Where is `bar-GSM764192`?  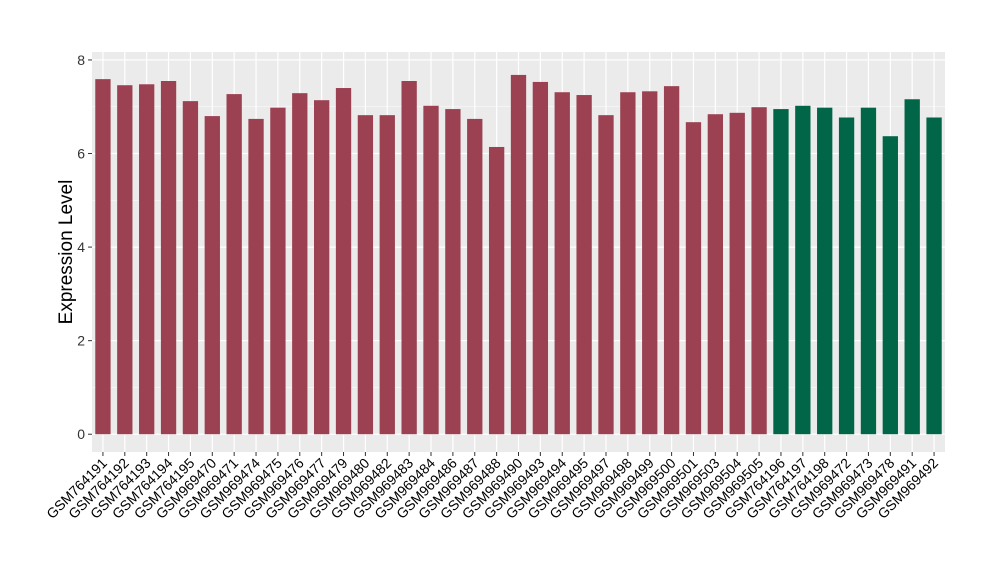
bar-GSM764192 is located at coordinates (125, 260).